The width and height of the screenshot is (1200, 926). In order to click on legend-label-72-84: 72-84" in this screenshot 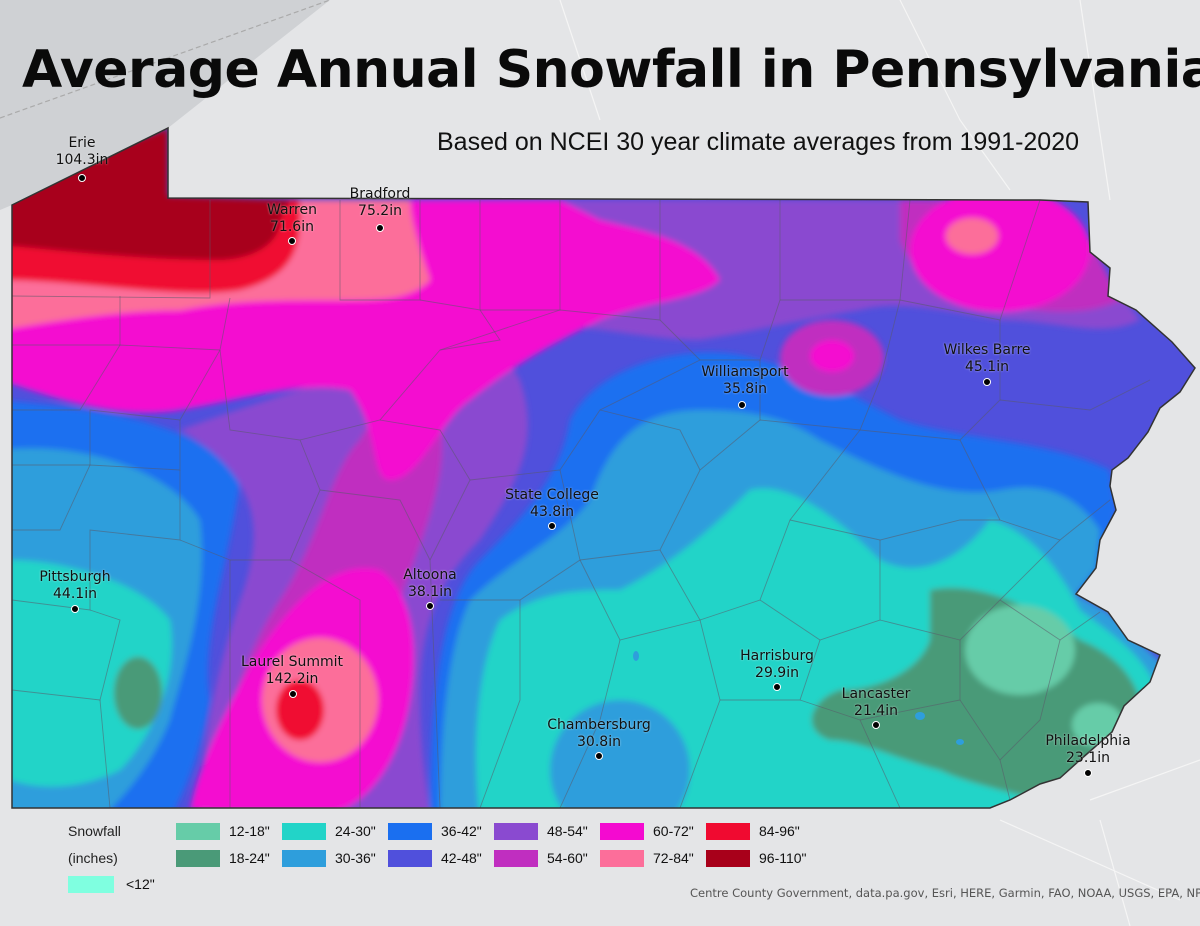, I will do `click(673, 858)`.